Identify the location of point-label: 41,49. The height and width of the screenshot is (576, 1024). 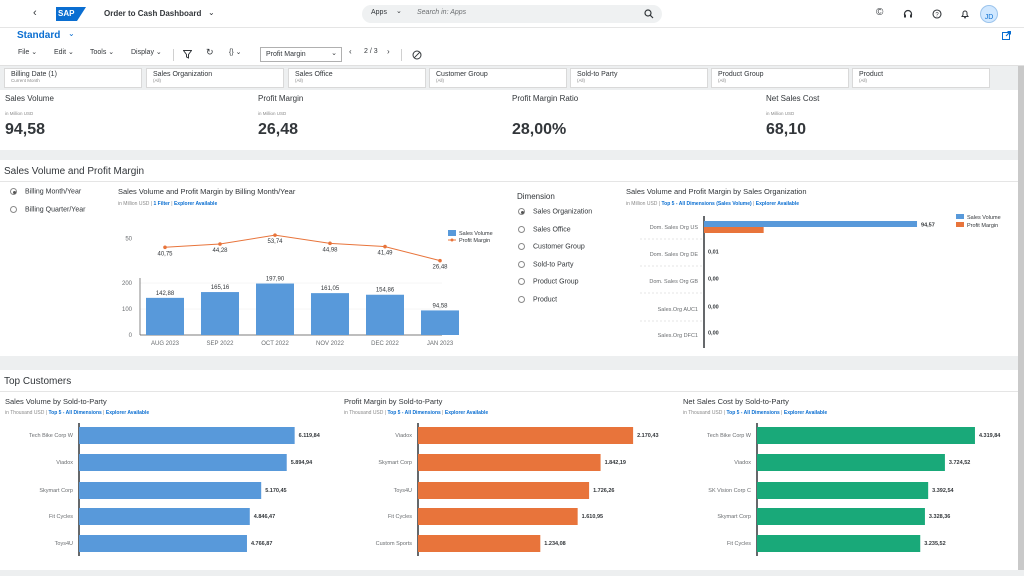
(385, 254).